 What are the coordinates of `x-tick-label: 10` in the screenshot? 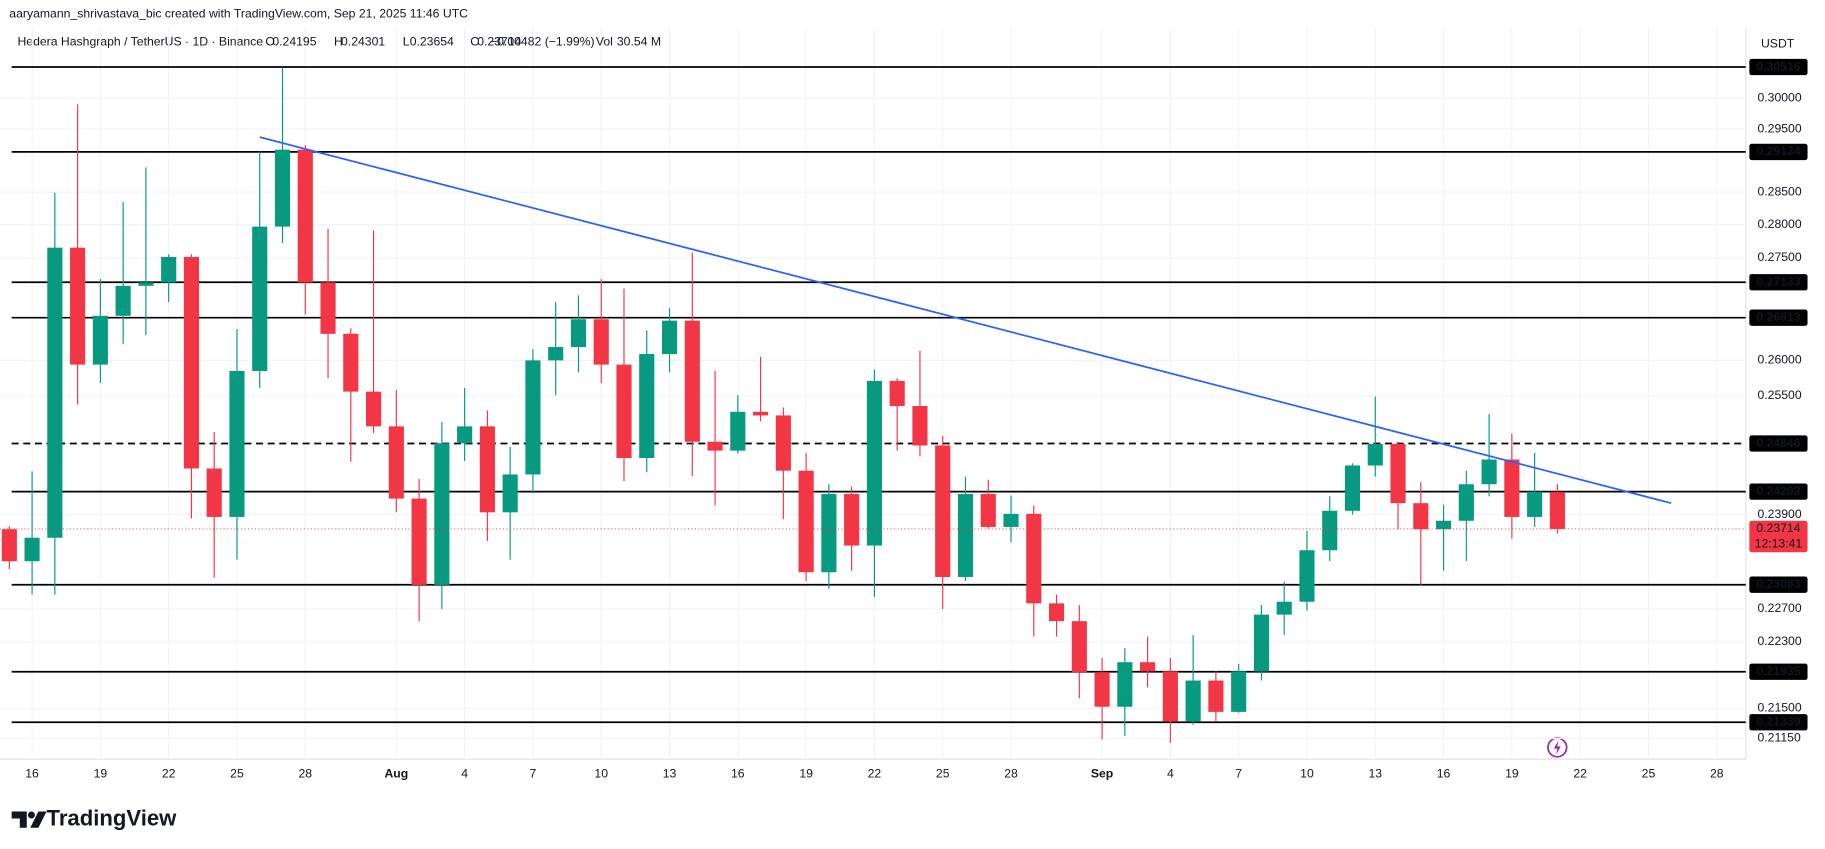 It's located at (1307, 773).